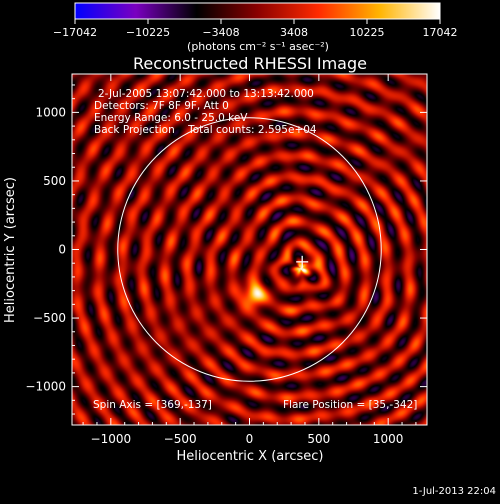 This screenshot has width=500, height=504. Describe the element at coordinates (255, 29) in the screenshot. I see `colorbar-ticks: −17042 −10225 −3408 3408 10225 17042` at that location.